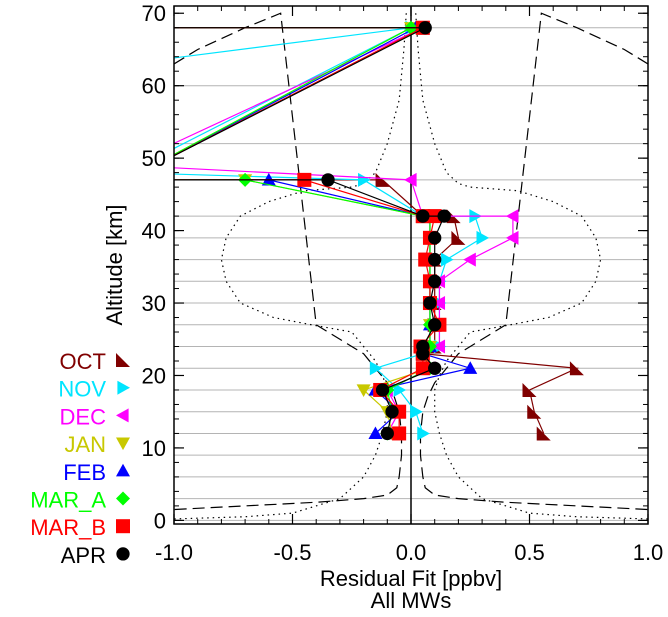 This screenshot has height=617, width=668. I want to click on x-tick-label: 0.0, so click(411, 552).